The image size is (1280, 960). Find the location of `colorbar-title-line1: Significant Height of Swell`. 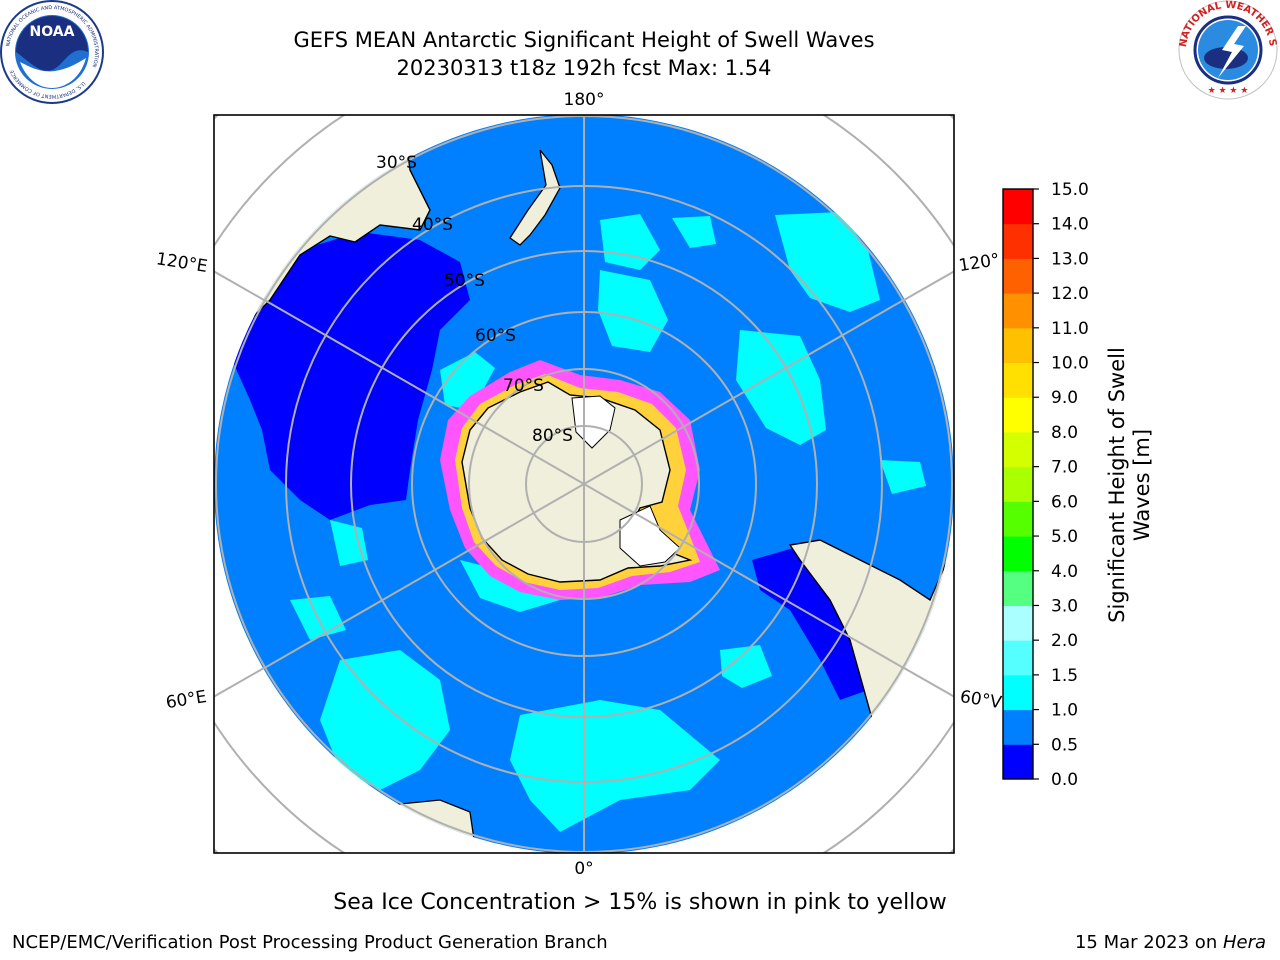

colorbar-title-line1: Significant Height of Swell is located at coordinates (1117, 485).